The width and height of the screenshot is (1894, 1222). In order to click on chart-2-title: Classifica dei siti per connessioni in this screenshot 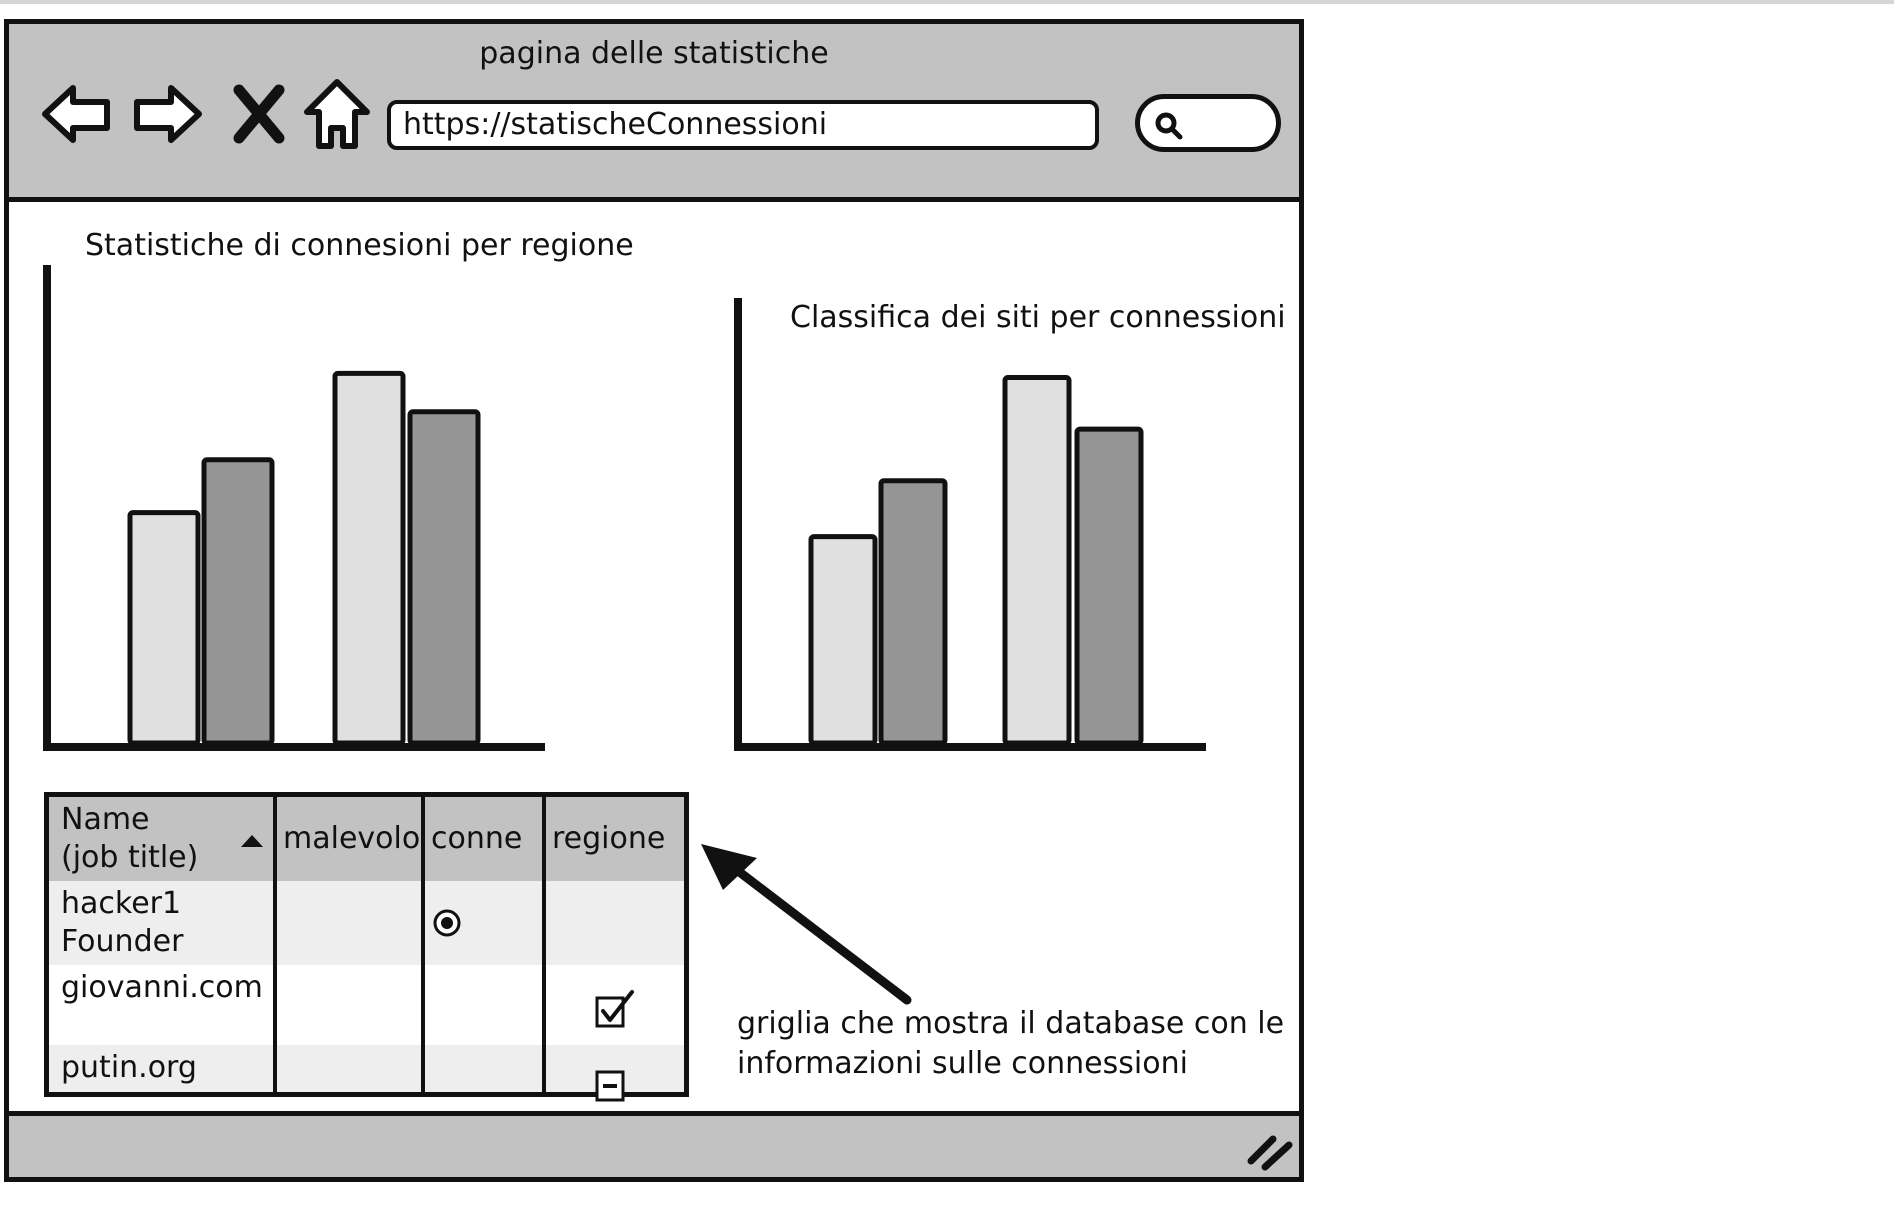, I will do `click(1038, 317)`.